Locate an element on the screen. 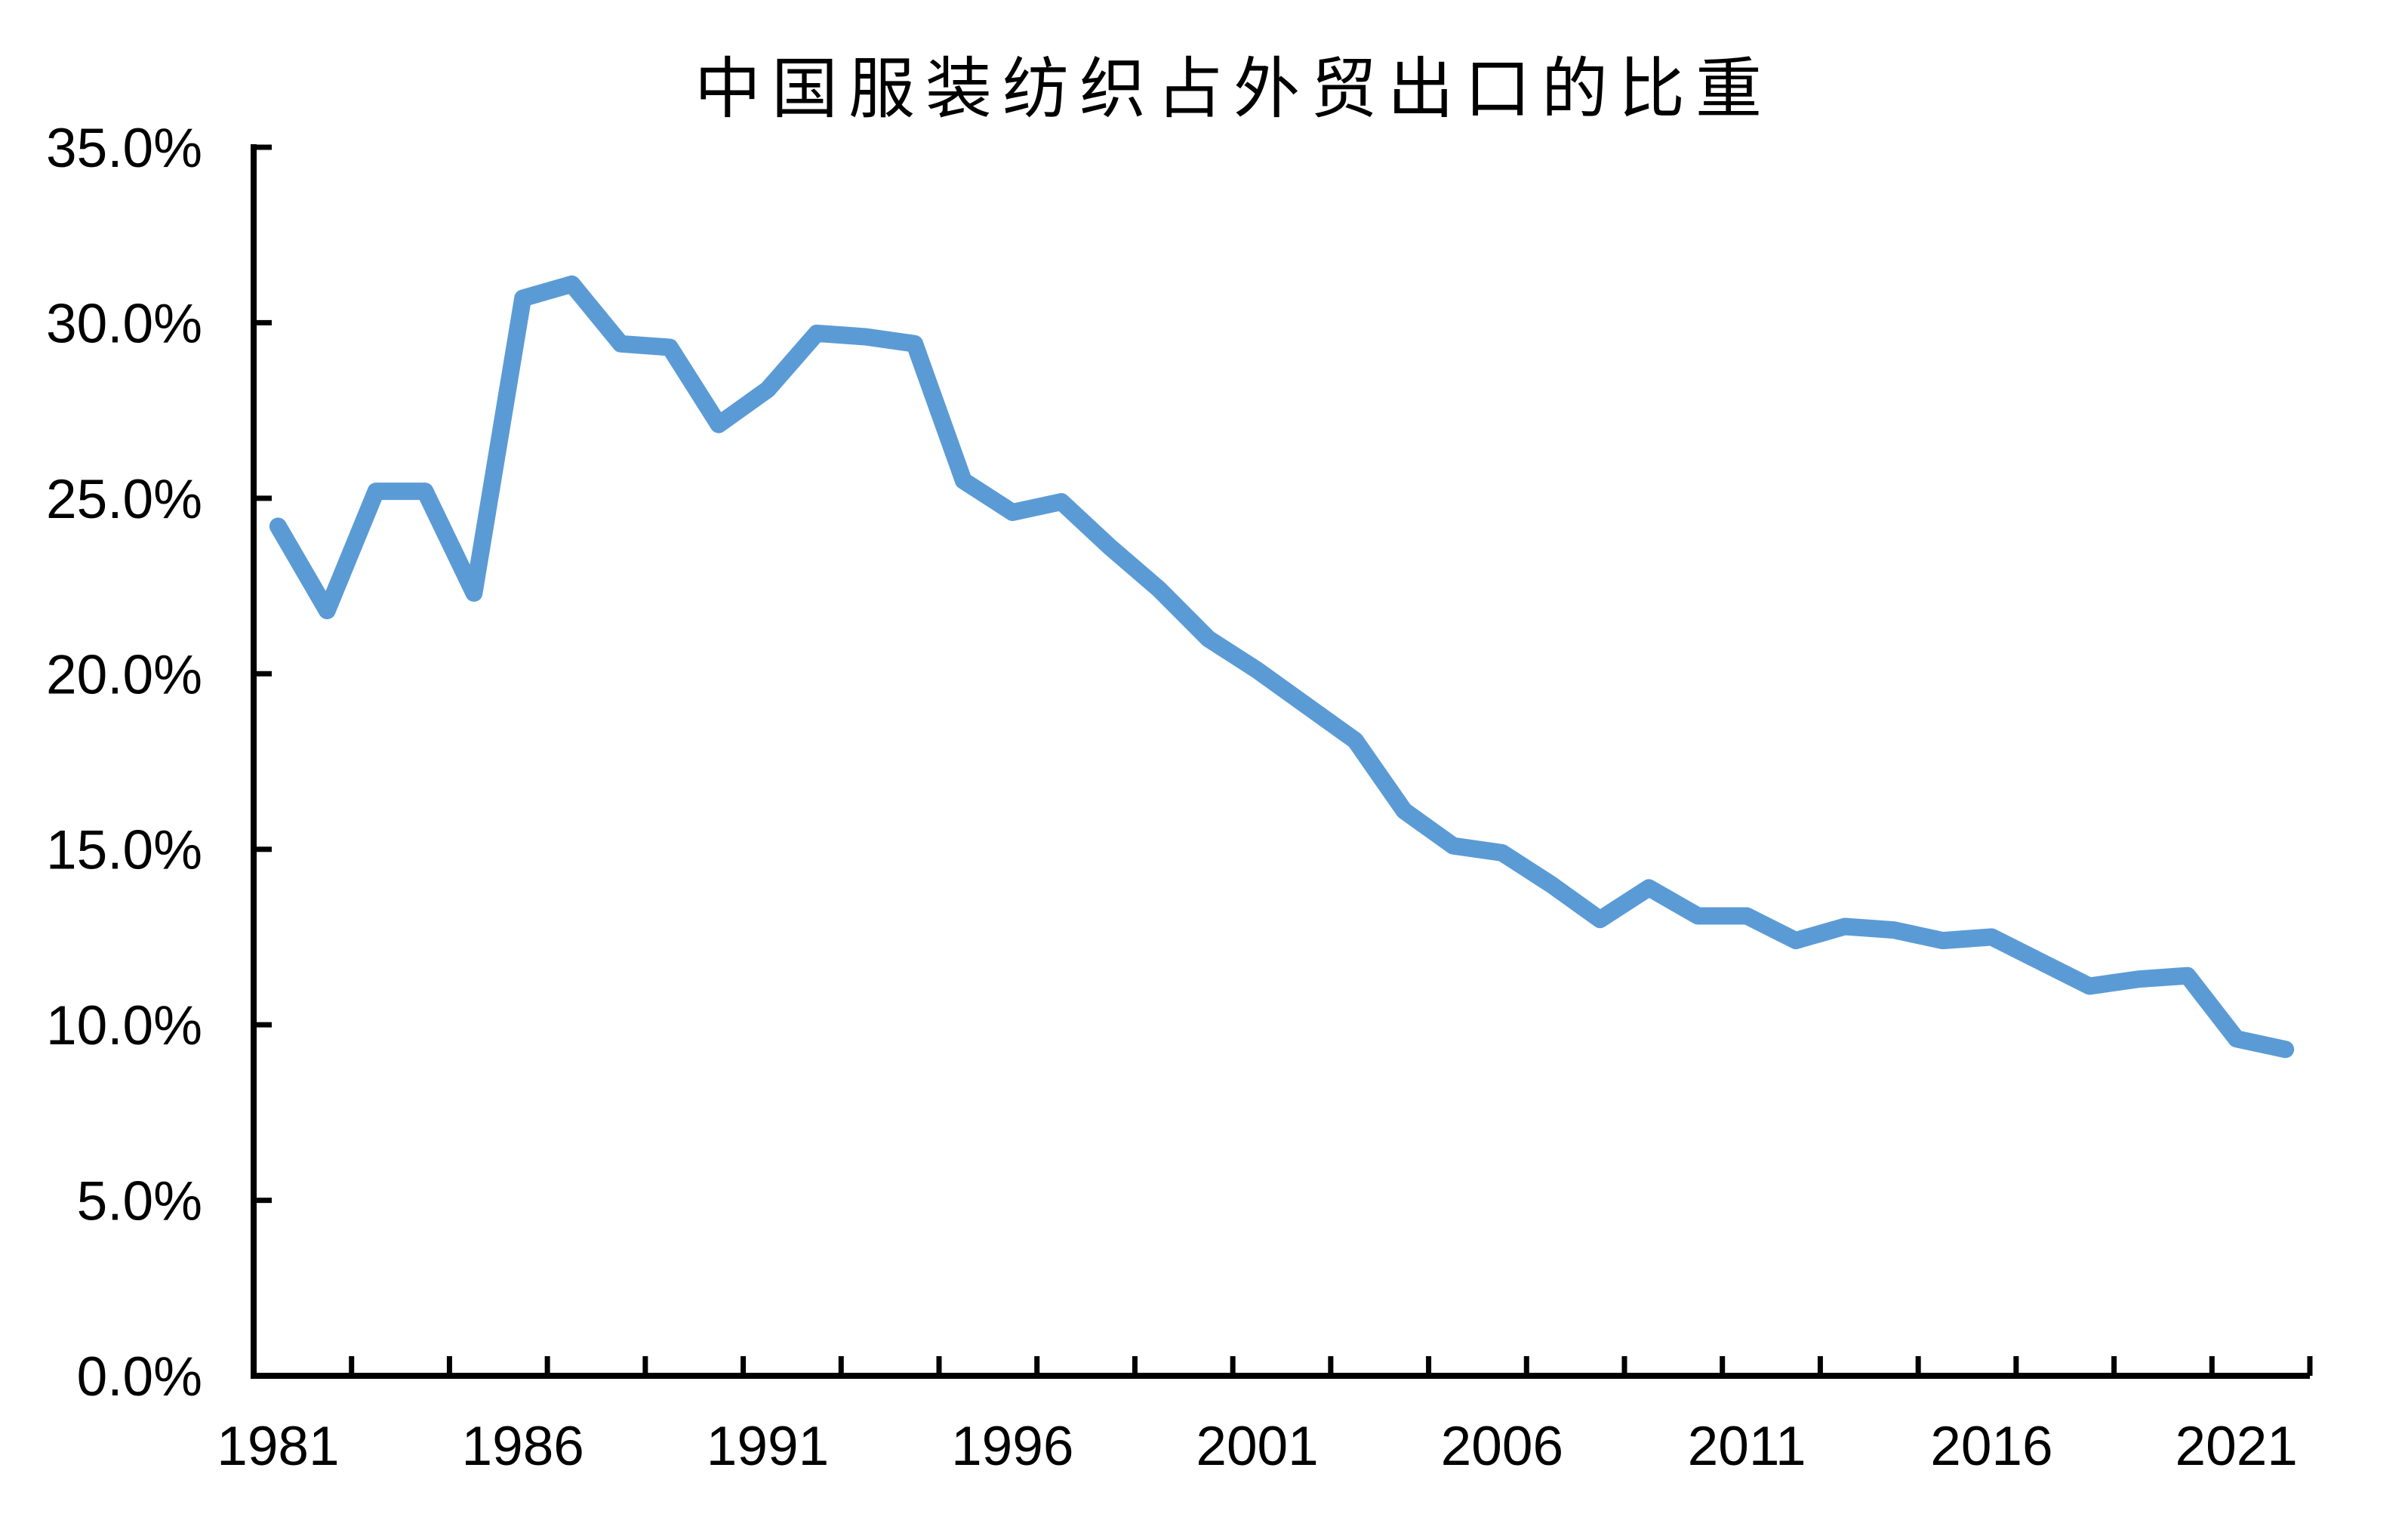 The image size is (2408, 1517). x-tick-label: 2001 is located at coordinates (1257, 1446).